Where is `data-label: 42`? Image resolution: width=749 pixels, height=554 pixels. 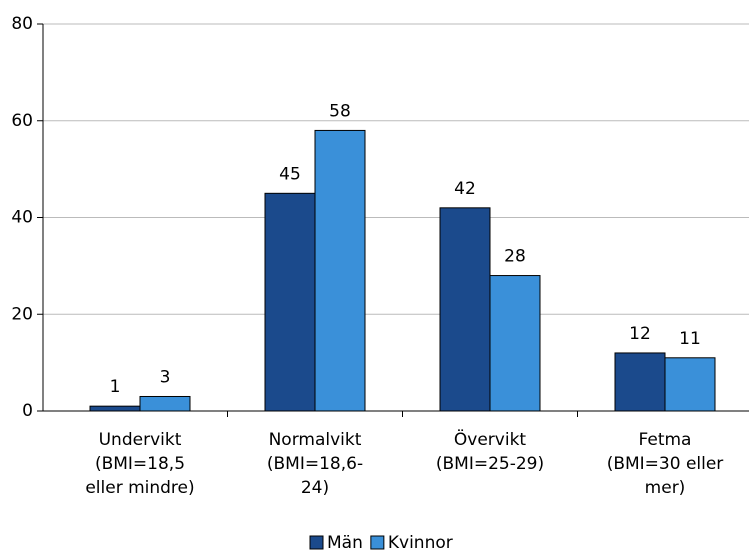 data-label: 42 is located at coordinates (465, 189).